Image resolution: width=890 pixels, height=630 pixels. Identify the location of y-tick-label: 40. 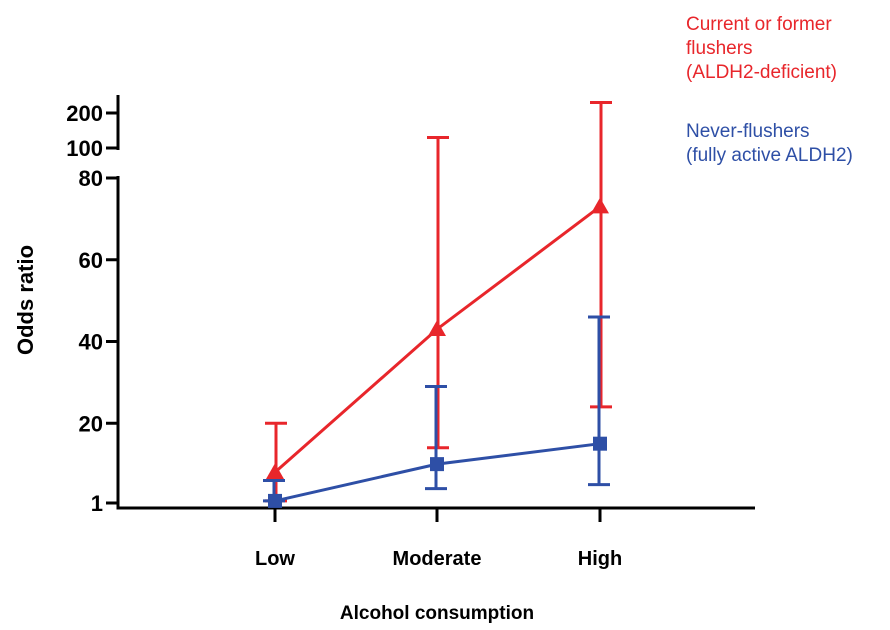
(91, 342).